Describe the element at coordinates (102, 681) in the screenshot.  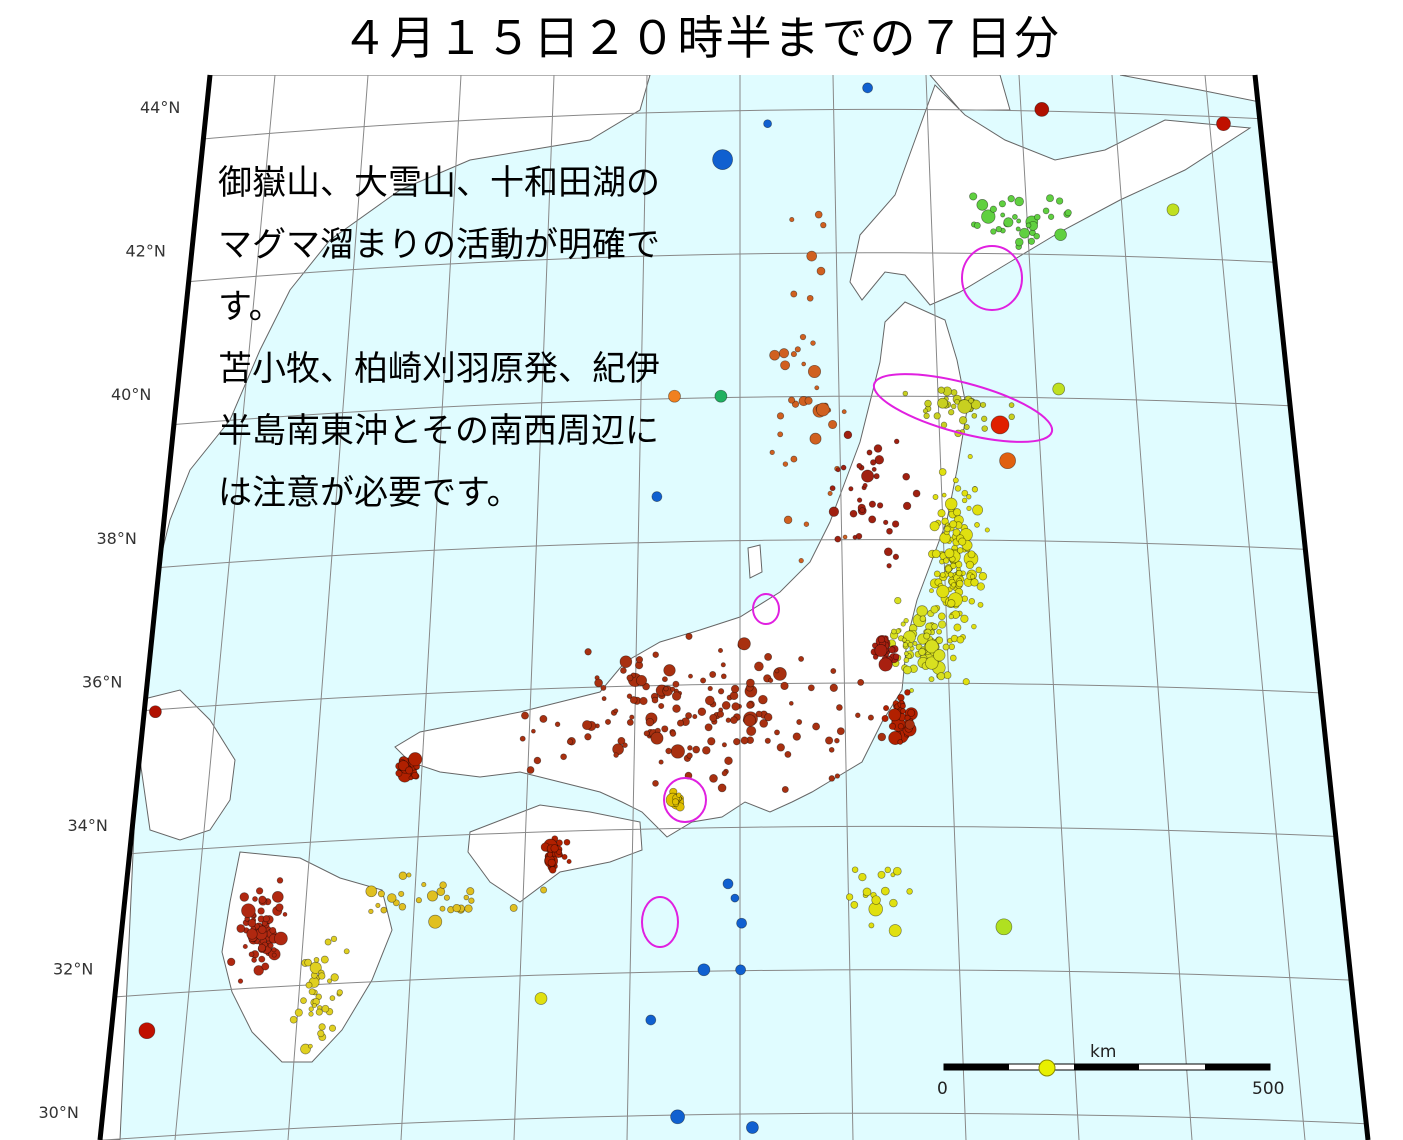
I see `latitude-label: 36°N` at that location.